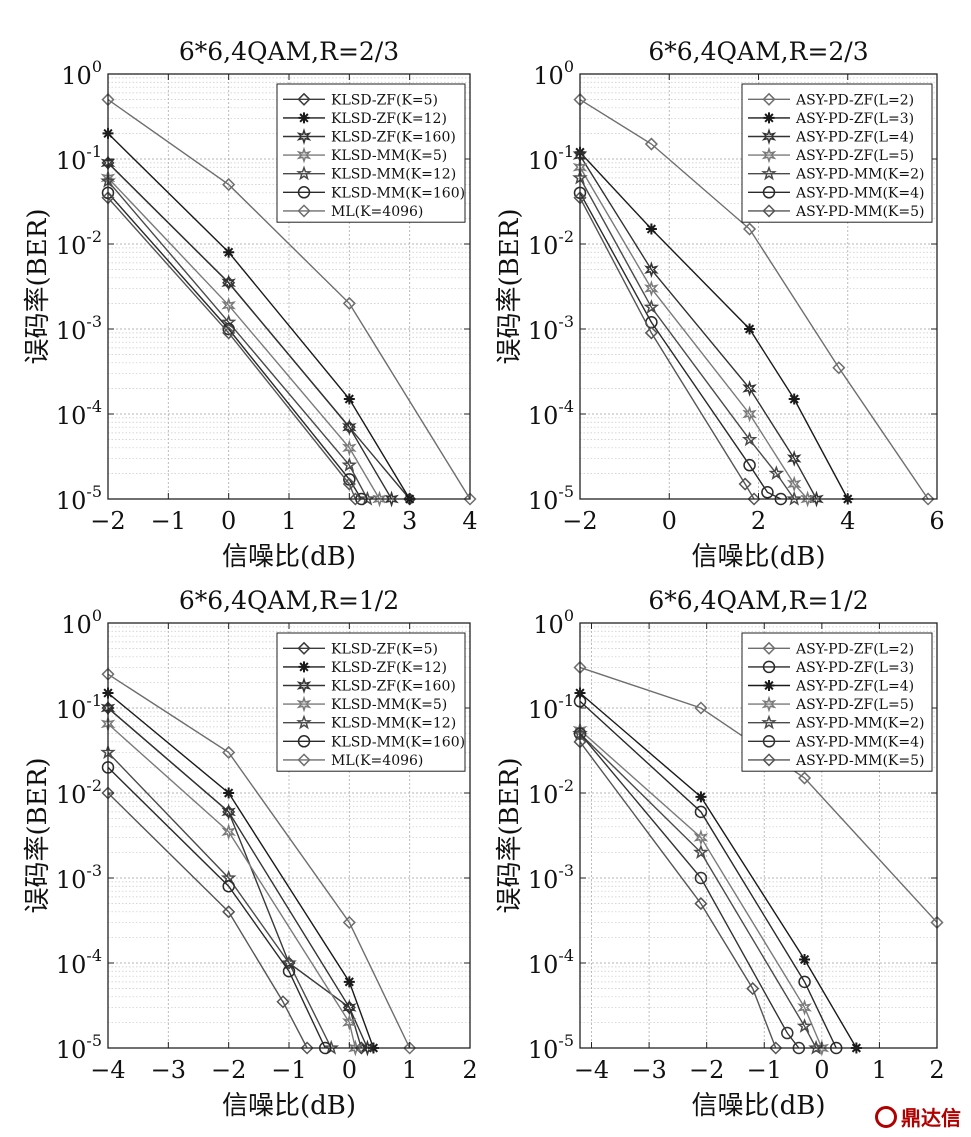  I want to click on legend-item: KLSD-MM(K=12), so click(369, 174).